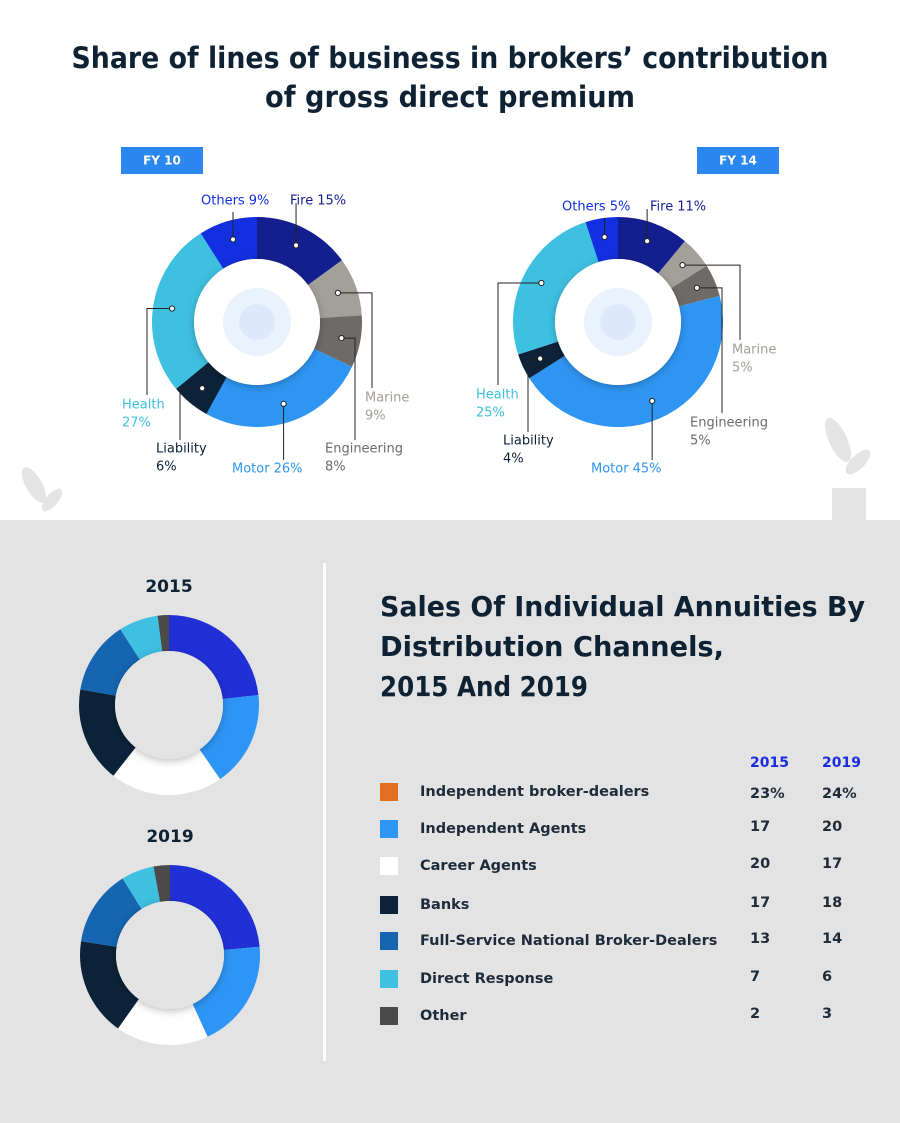  What do you see at coordinates (568, 941) in the screenshot?
I see `row-label: Full-Service National Broker-Dealers` at bounding box center [568, 941].